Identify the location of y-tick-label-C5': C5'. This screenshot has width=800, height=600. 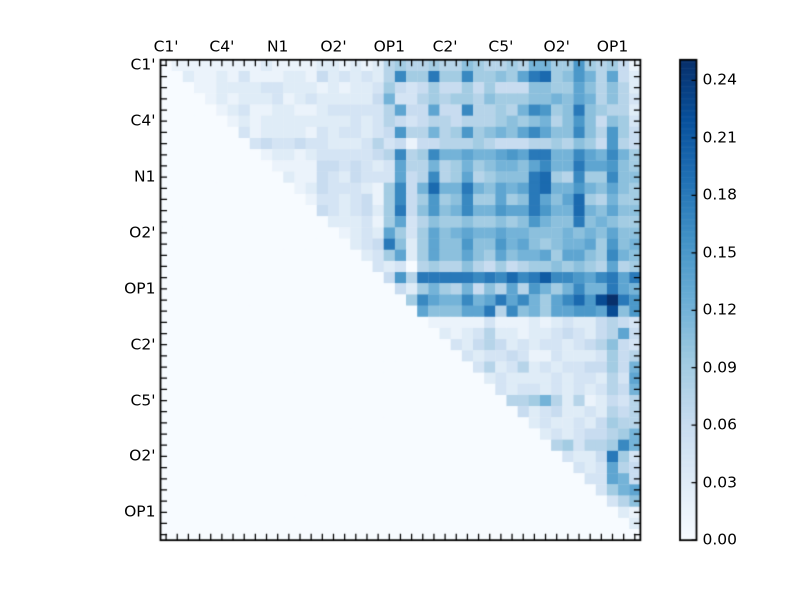
(143, 399).